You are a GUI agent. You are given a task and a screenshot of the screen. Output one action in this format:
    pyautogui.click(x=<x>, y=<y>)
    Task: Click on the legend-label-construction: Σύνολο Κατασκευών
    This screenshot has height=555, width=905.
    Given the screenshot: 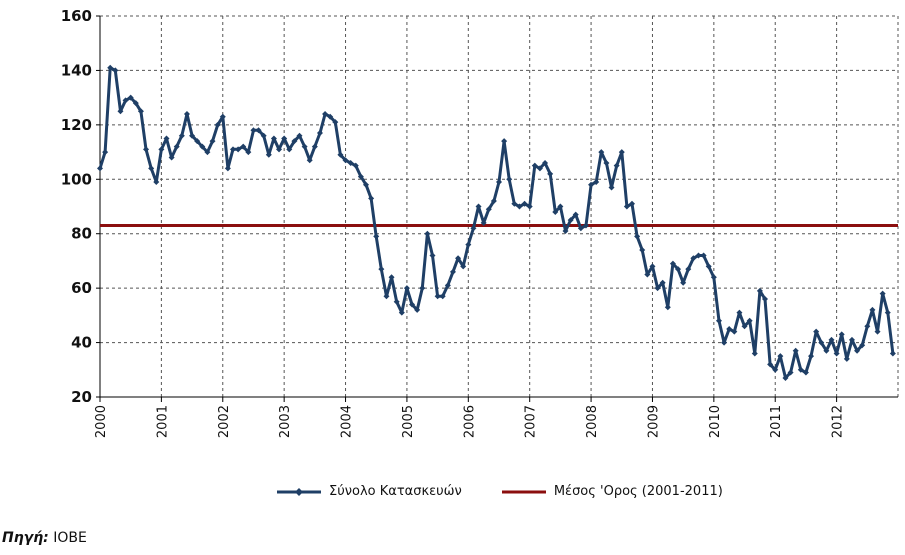 What is the action you would take?
    pyautogui.click(x=395, y=491)
    